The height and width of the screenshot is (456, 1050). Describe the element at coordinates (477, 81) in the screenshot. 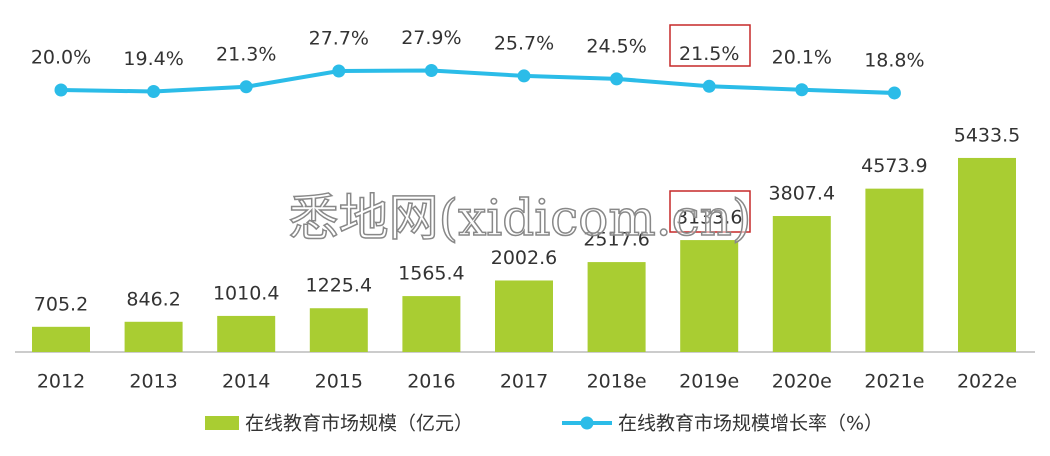

I see `line` at that location.